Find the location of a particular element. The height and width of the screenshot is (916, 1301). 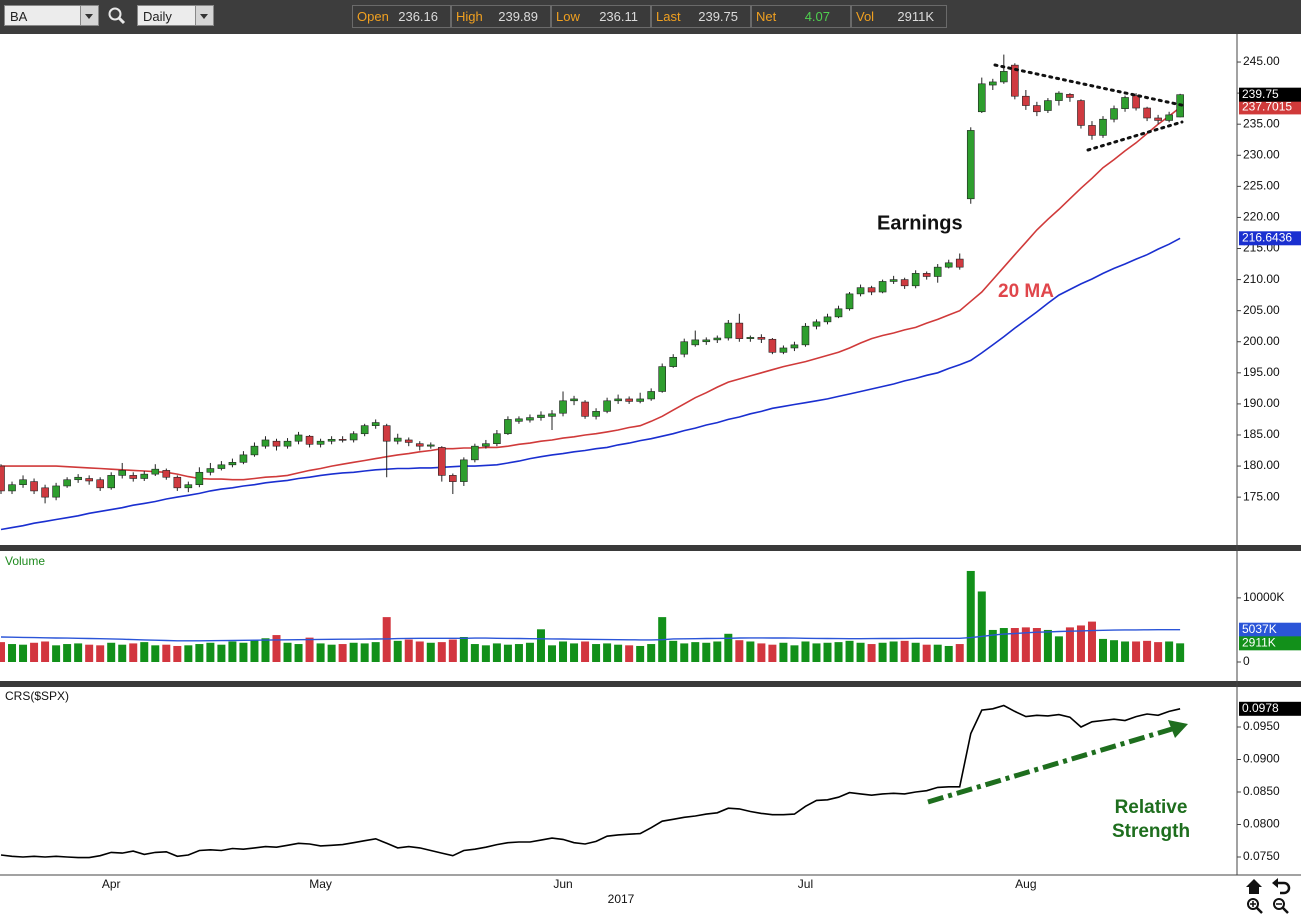

panel-title: CRS($SPX) is located at coordinates (37, 696).